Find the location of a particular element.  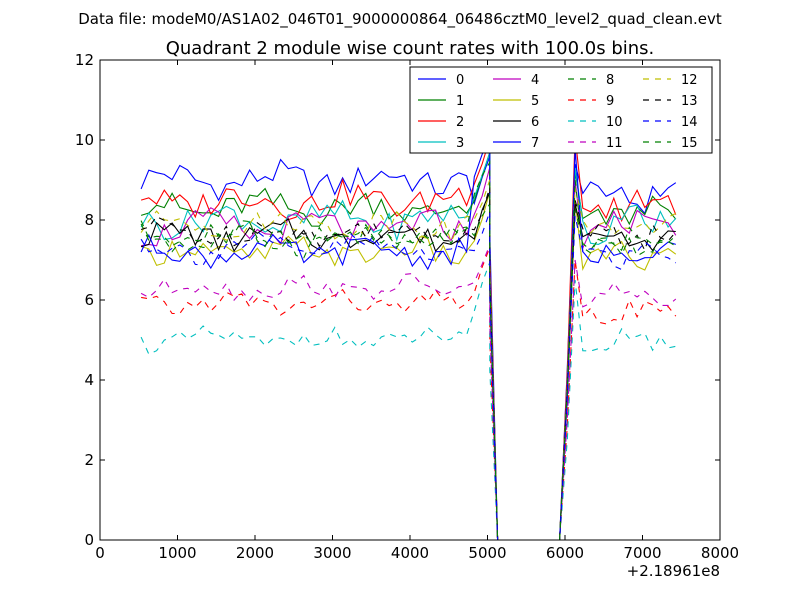

legend-label-12: 12 is located at coordinates (689, 80).